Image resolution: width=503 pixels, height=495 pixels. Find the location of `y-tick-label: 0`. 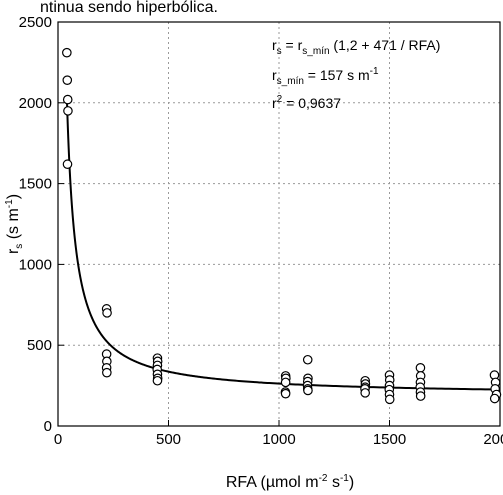

y-tick-label: 0 is located at coordinates (48, 426).